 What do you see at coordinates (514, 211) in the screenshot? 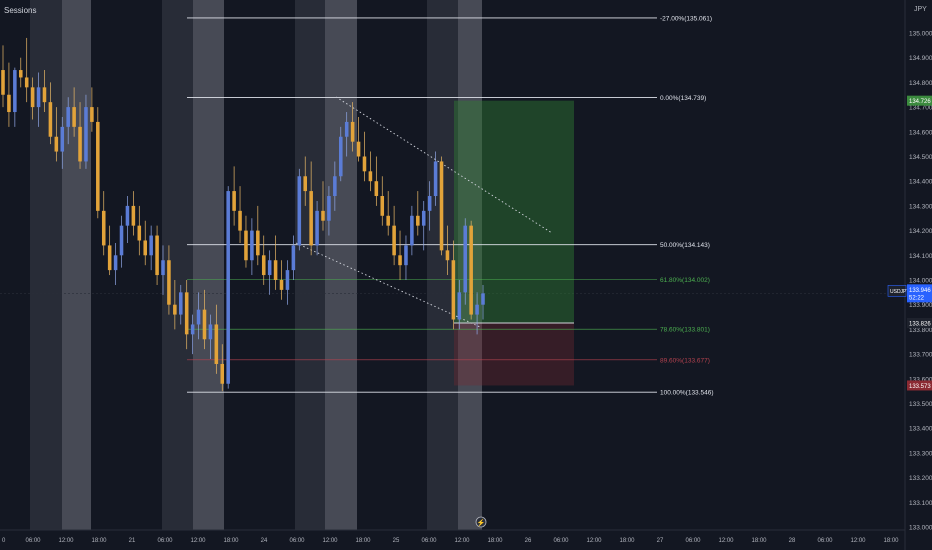
I see `profit-zone` at bounding box center [514, 211].